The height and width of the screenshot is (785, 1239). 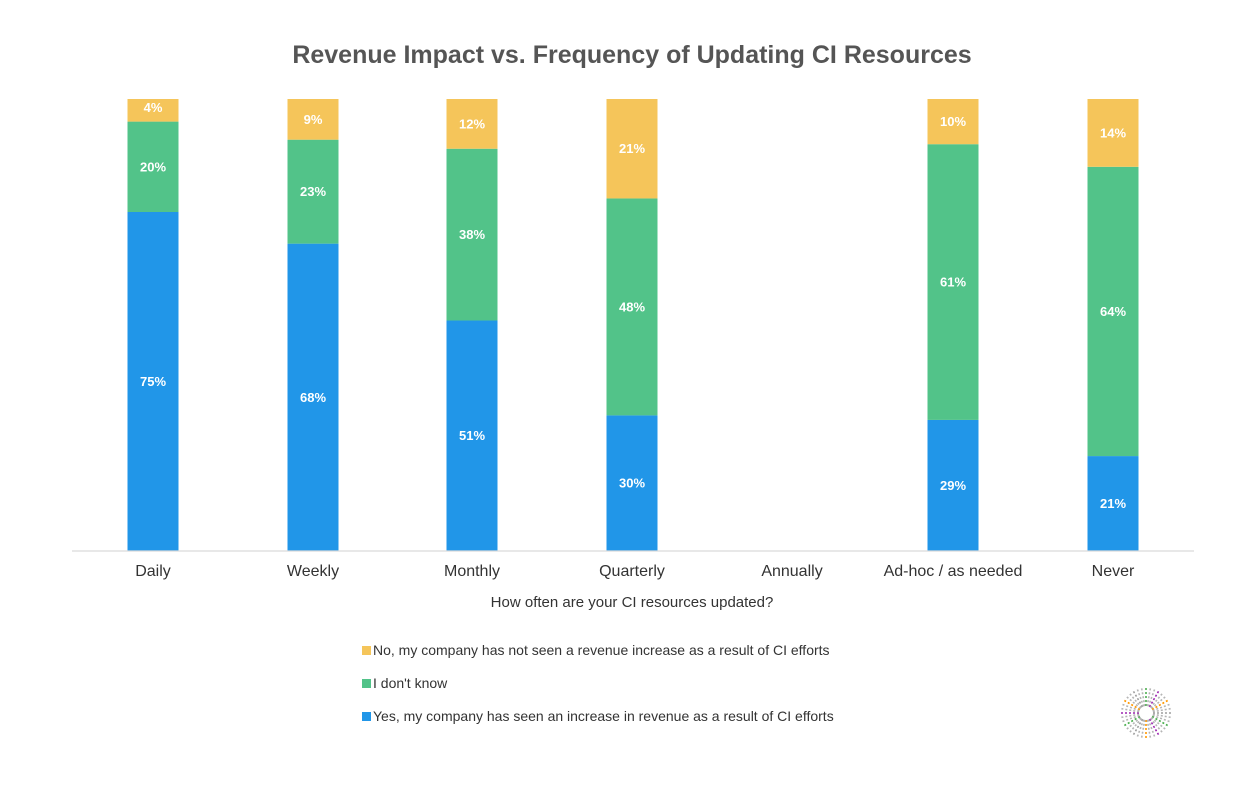 What do you see at coordinates (472, 571) in the screenshot?
I see `category-label: Monthly` at bounding box center [472, 571].